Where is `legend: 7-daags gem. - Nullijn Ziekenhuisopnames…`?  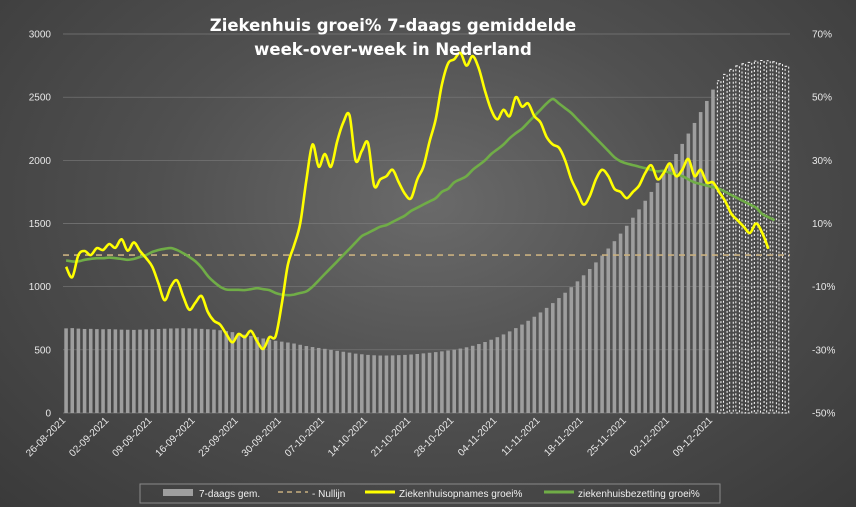 legend: 7-daags gem. - Nullijn Ziekenhuisopnames… is located at coordinates (430, 493).